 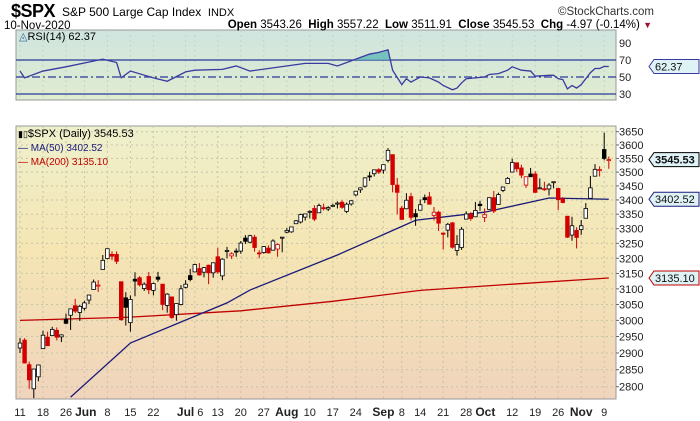 I want to click on y-tick-label: 2950, so click(x=631, y=338).